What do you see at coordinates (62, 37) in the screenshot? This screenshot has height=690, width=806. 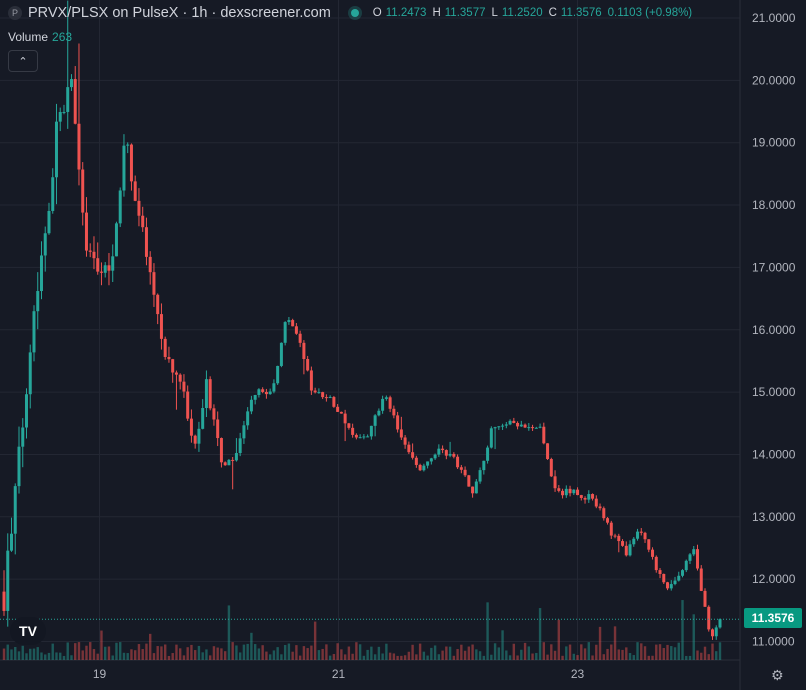 I see `volume-value: 263` at bounding box center [62, 37].